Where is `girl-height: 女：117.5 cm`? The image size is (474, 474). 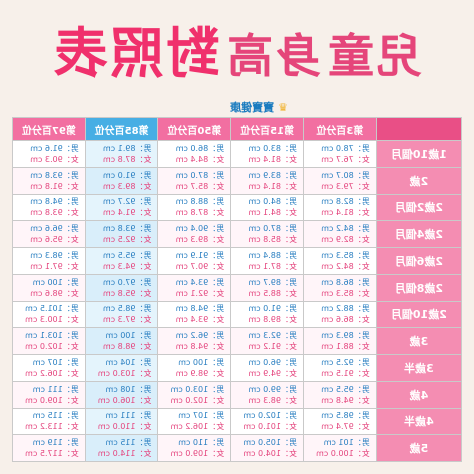
girl-height: 女：117.5 cm is located at coordinates (52, 454).